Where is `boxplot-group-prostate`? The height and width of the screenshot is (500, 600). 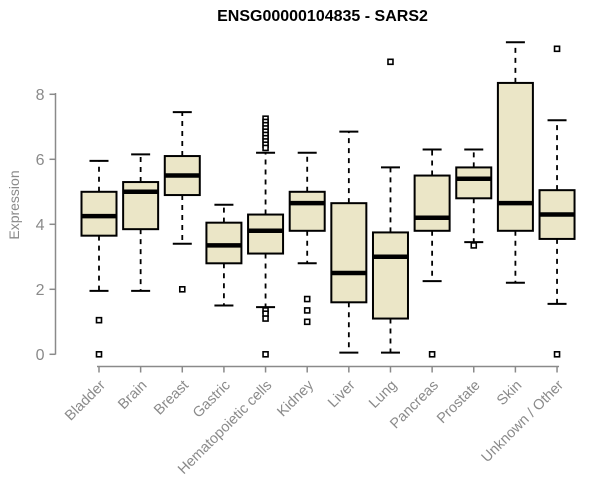 boxplot-group-prostate is located at coordinates (474, 198).